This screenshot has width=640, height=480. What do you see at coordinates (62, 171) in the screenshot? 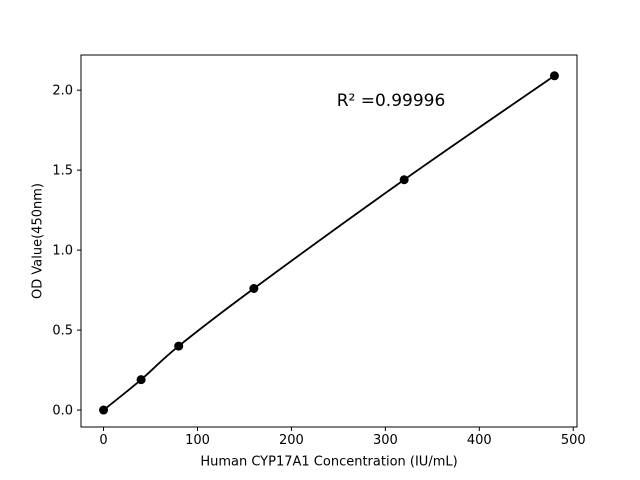
I see `y-tick-label: 1.5` at bounding box center [62, 171].